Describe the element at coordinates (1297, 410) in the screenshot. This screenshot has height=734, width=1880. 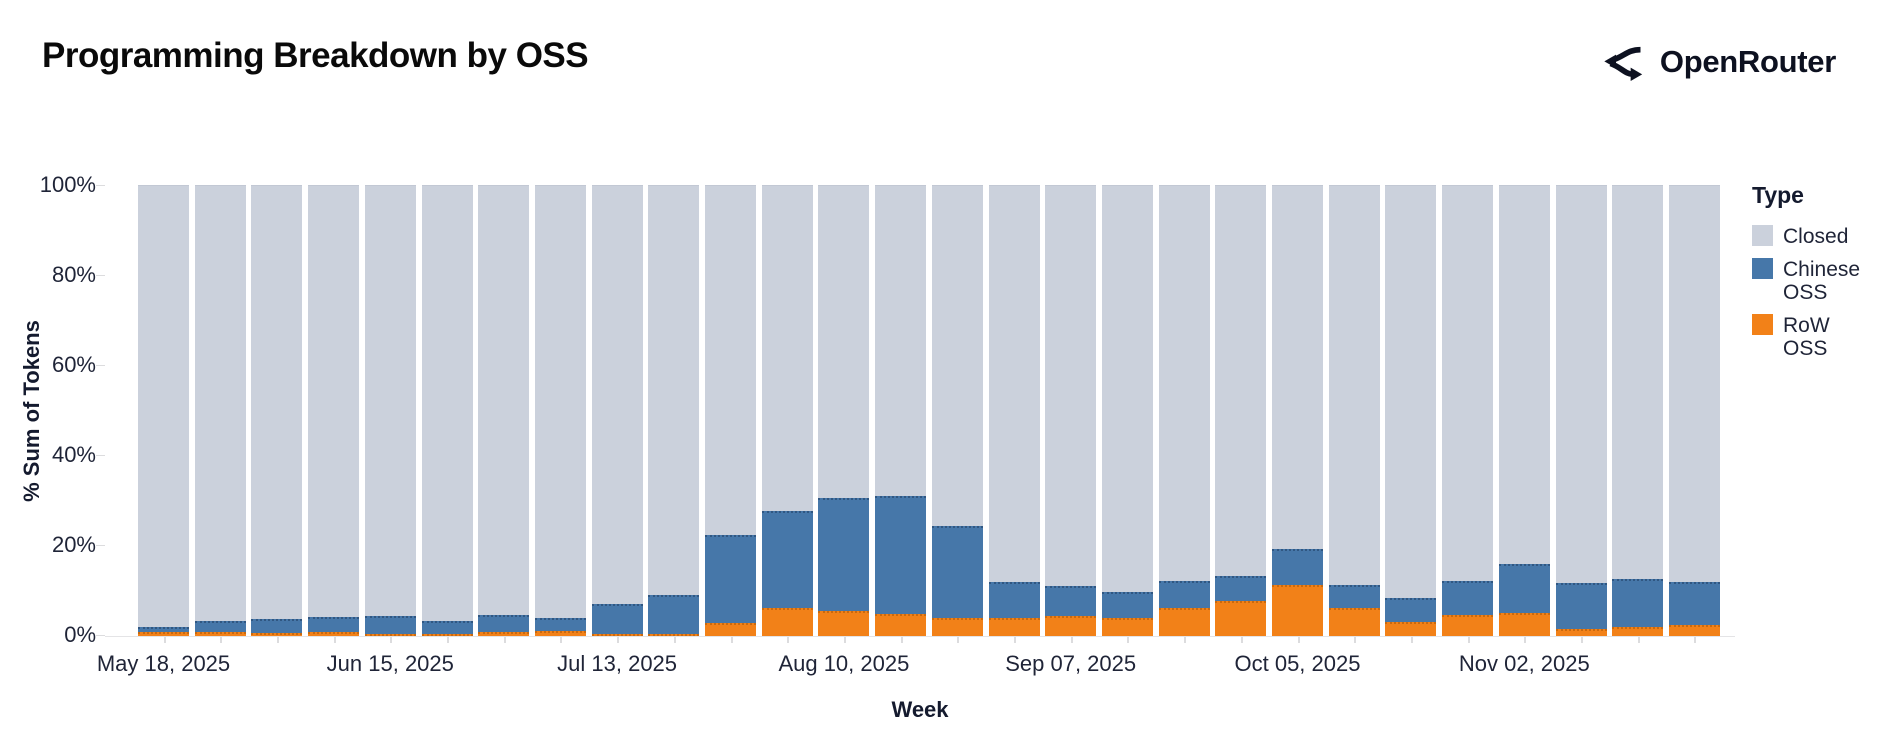
I see `bar-oct-05-2025` at that location.